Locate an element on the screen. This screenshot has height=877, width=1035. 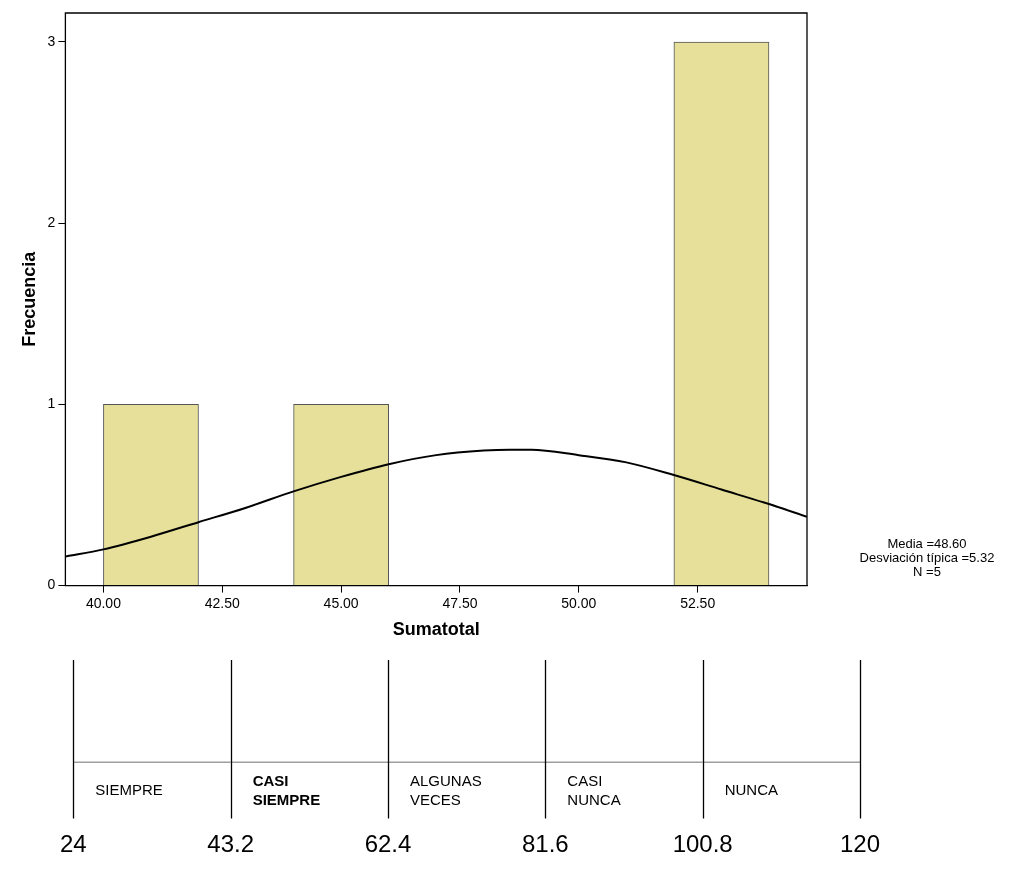
text: N =5 is located at coordinates (927, 571).